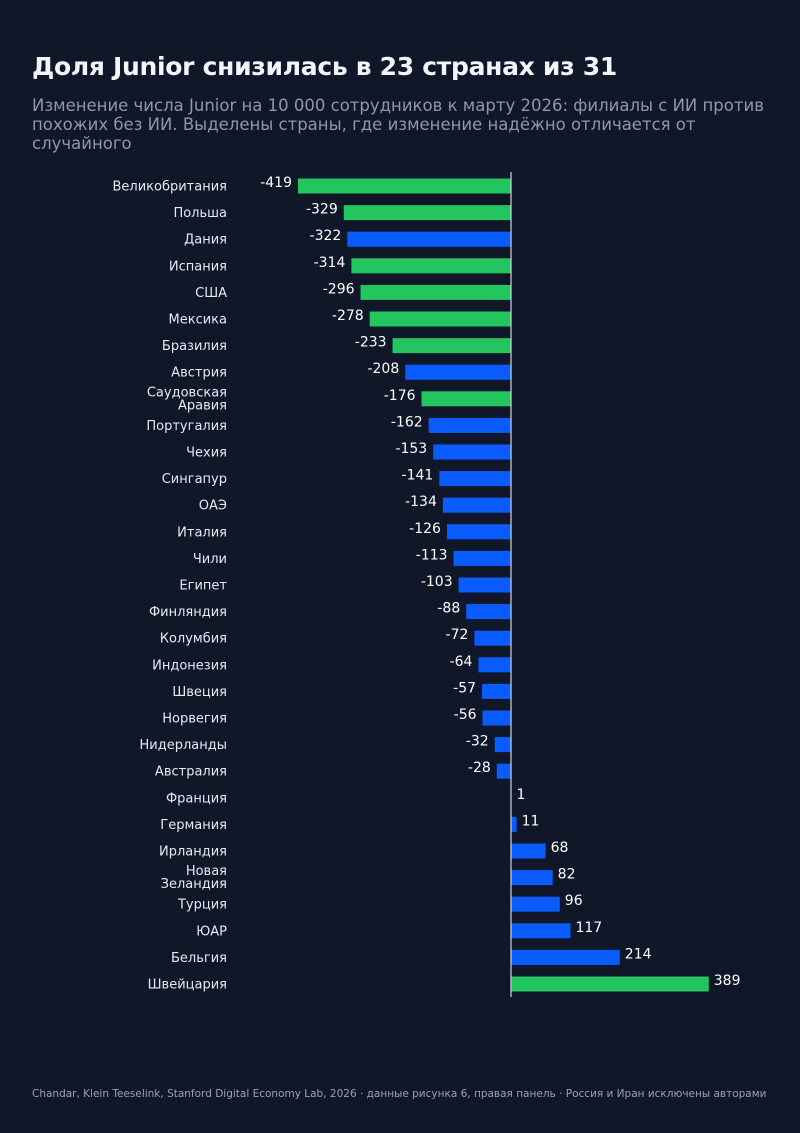 This screenshot has height=1133, width=800. Describe the element at coordinates (418, 476) in the screenshot. I see `value-label-12: -141` at that location.